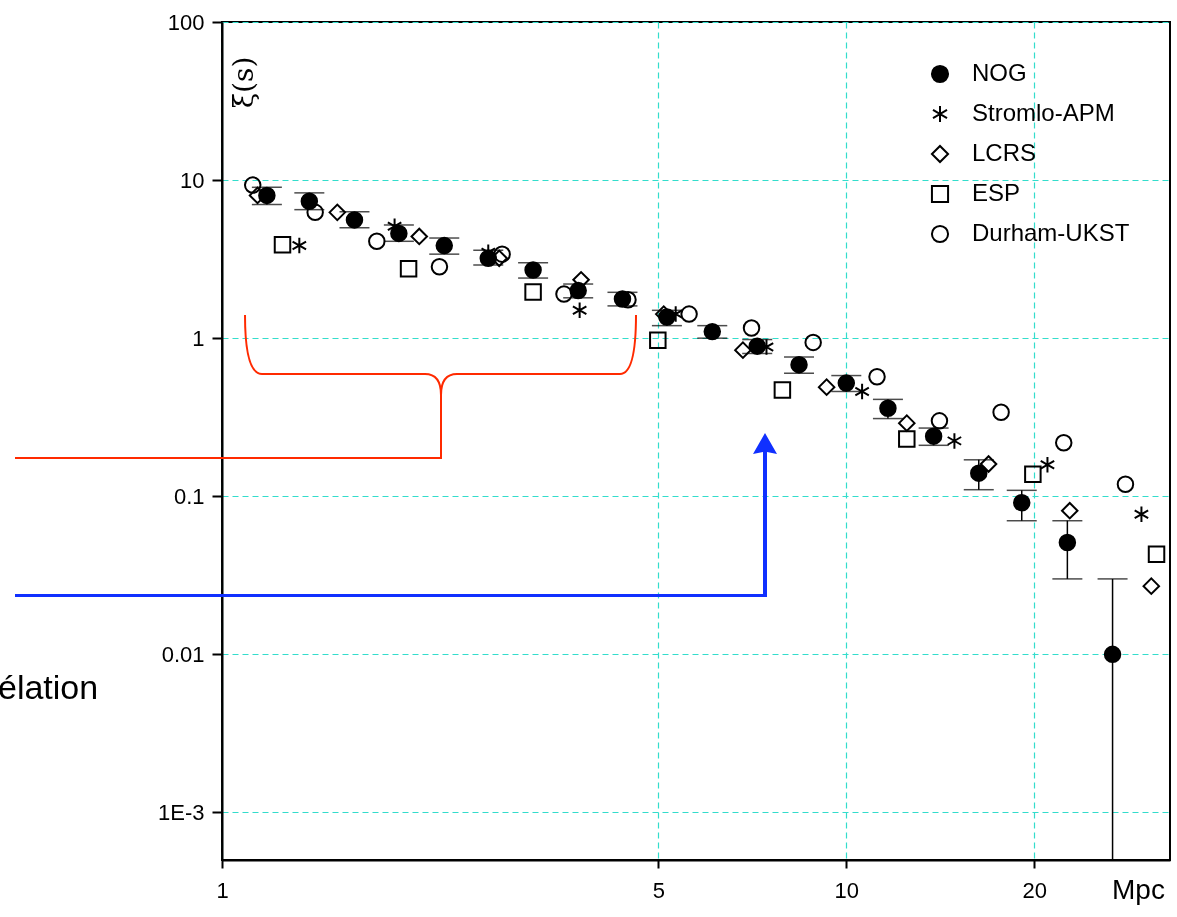  What do you see at coordinates (1043, 112) in the screenshot?
I see `legend-label: Stromlo-APM` at bounding box center [1043, 112].